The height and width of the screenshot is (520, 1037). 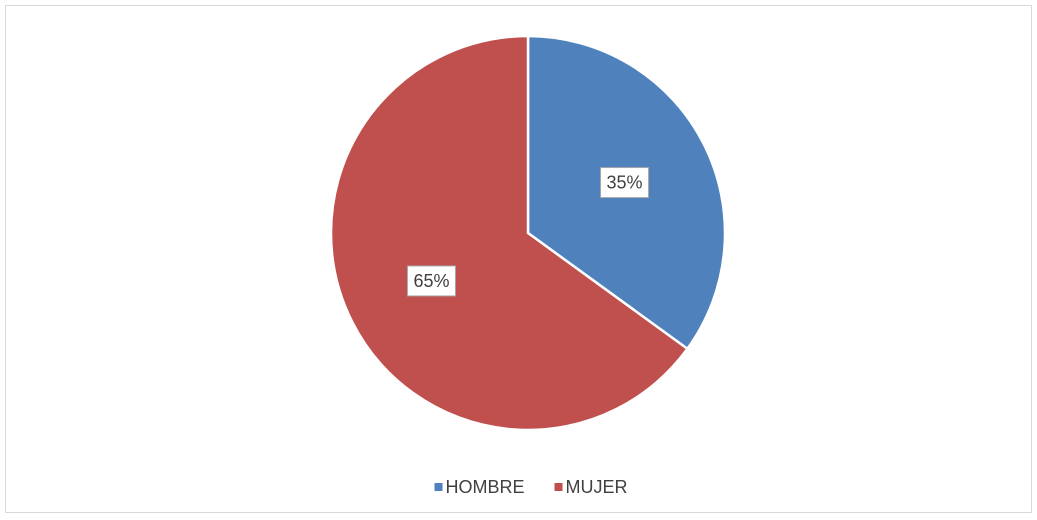 I want to click on data-label: 35%, so click(x=625, y=183).